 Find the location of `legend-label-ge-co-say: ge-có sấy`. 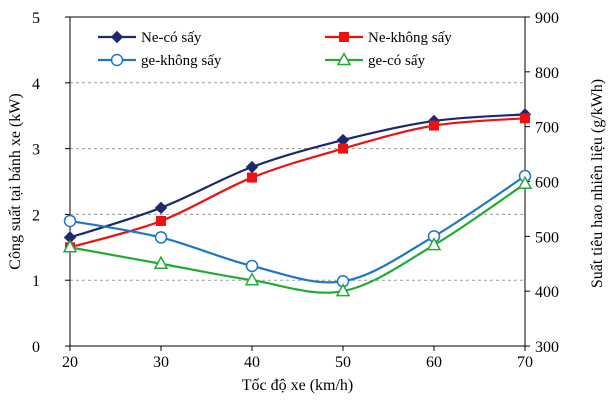

legend-label-ge-co-say: ge-có sấy is located at coordinates (397, 61).